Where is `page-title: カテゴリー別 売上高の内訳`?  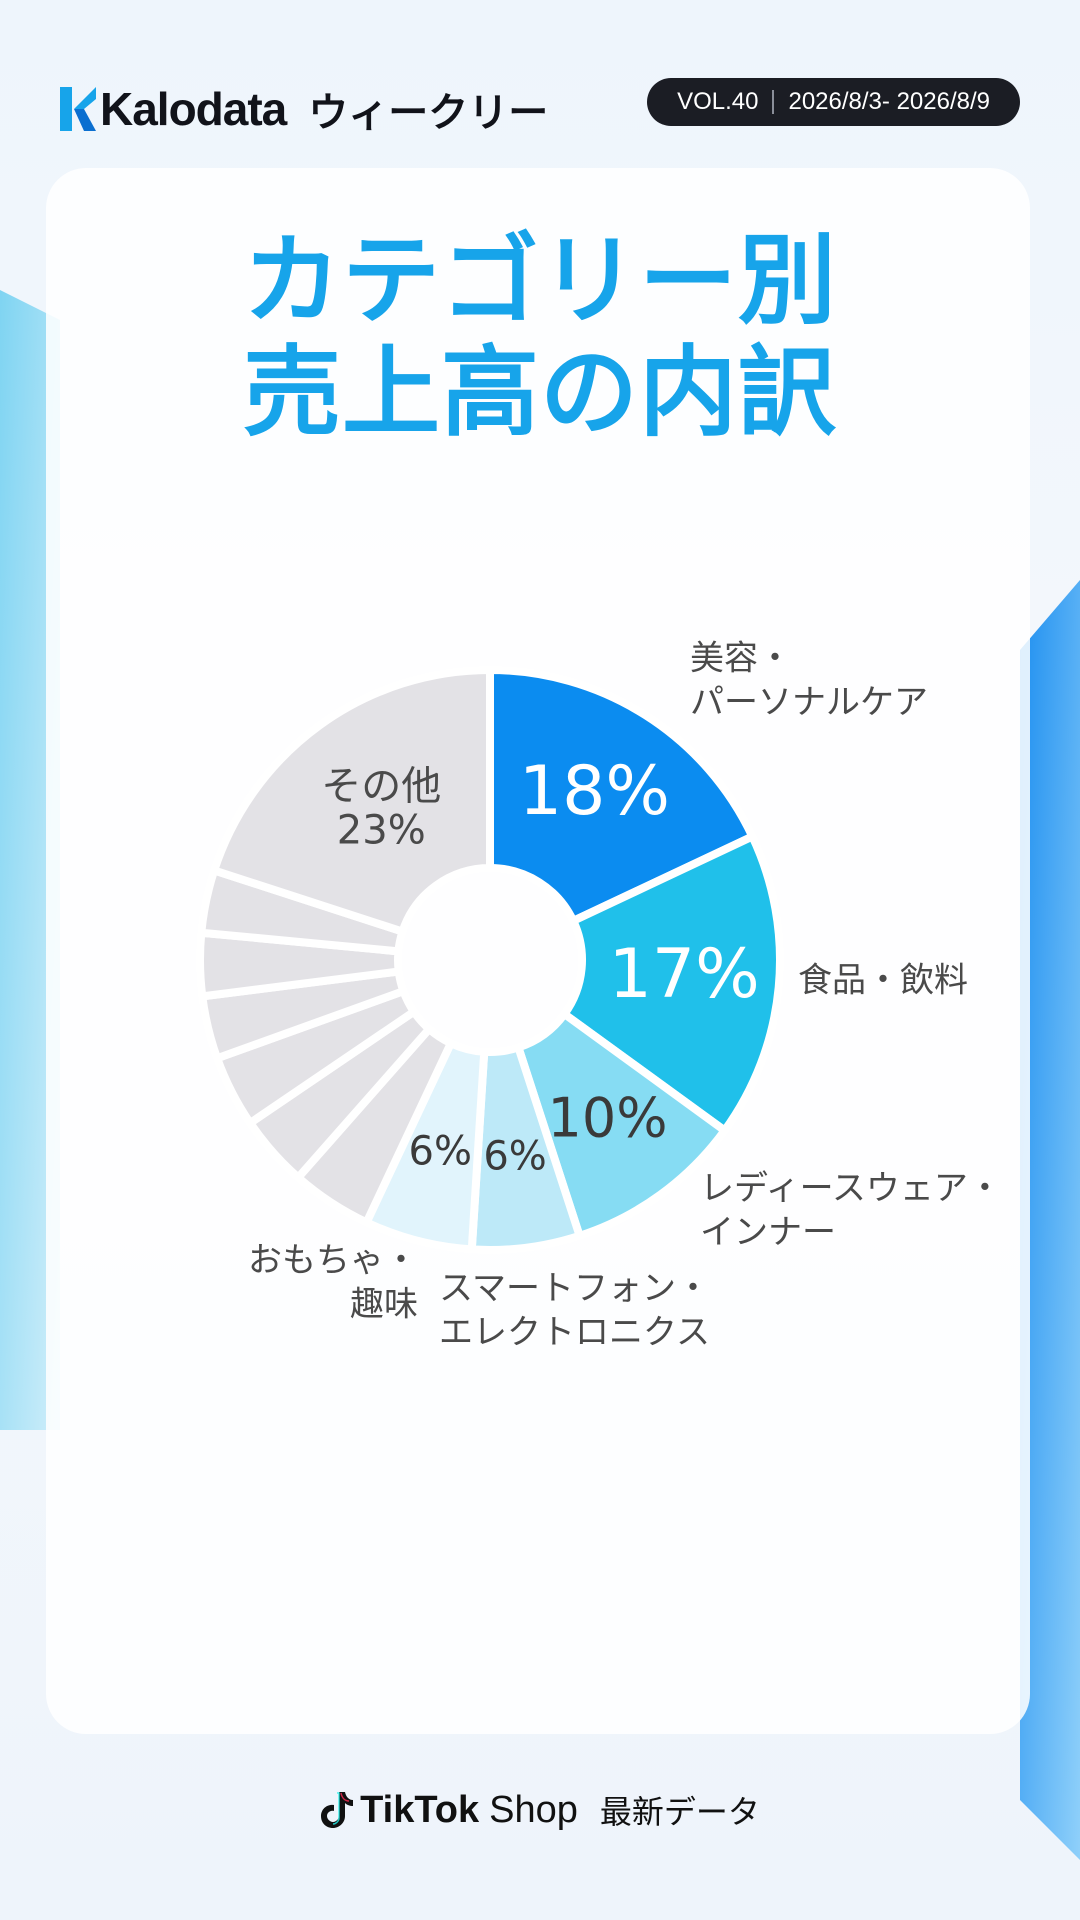
page-title: カテゴリー別 売上高の内訳 is located at coordinates (540, 337).